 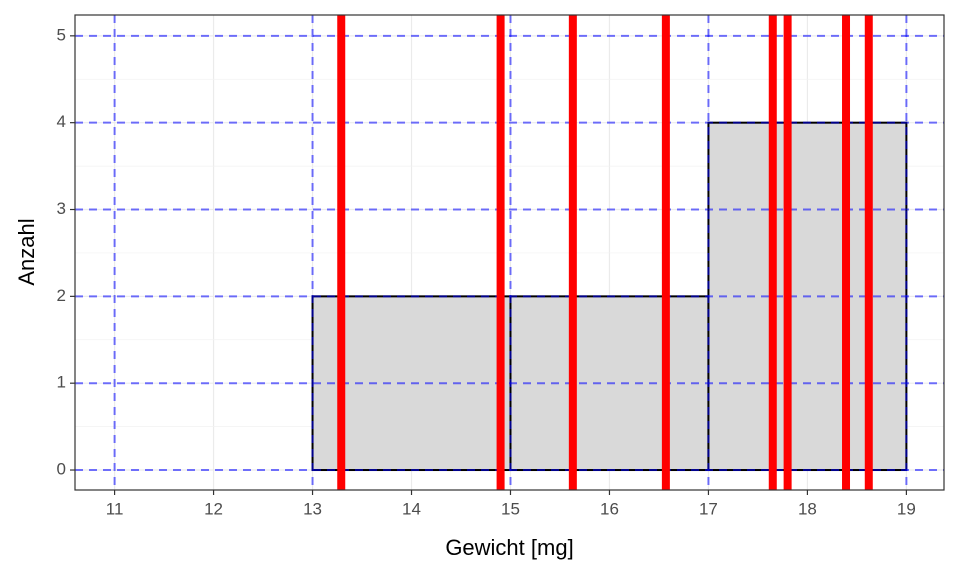 I want to click on x-tick-label: 19, so click(x=906, y=508).